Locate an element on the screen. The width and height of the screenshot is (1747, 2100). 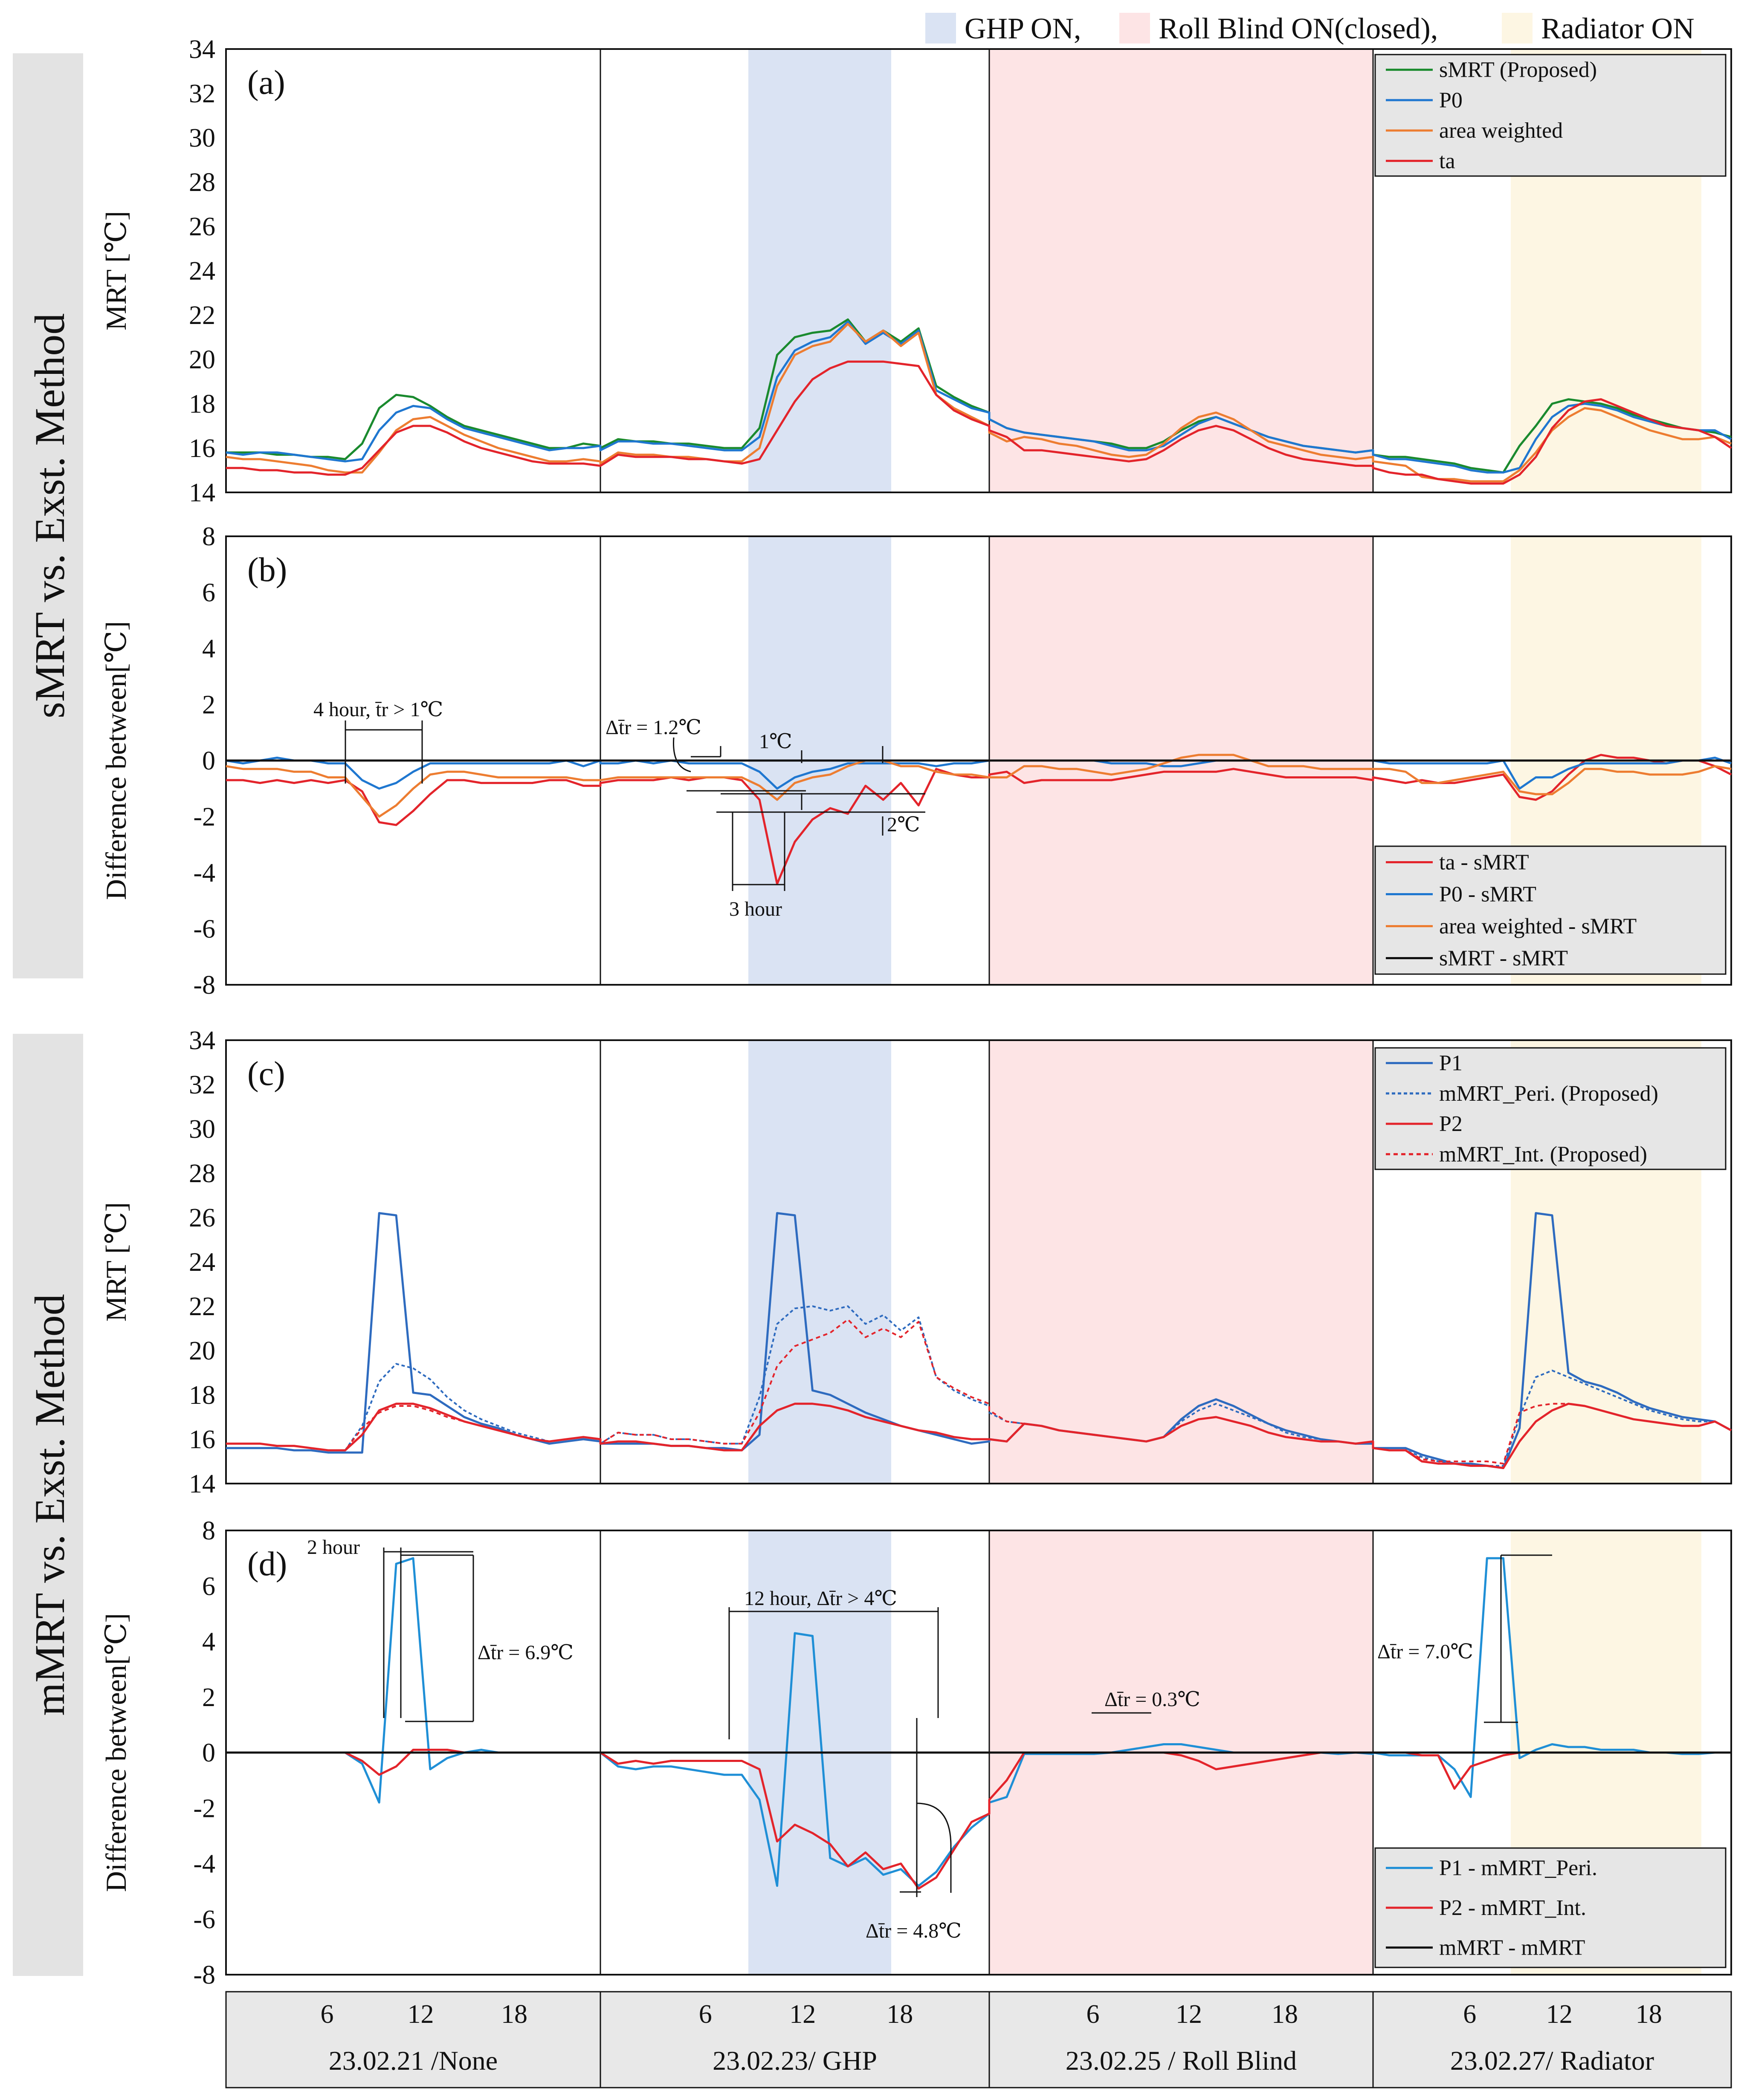
y-tick-label: 24 is located at coordinates (202, 1262).